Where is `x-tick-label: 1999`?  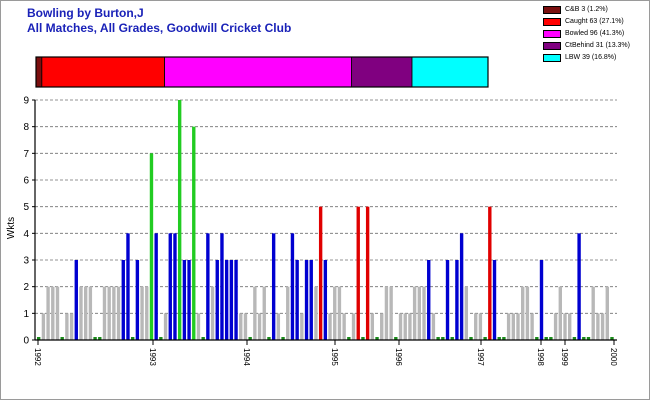
x-tick-label: 1999 is located at coordinates (564, 357).